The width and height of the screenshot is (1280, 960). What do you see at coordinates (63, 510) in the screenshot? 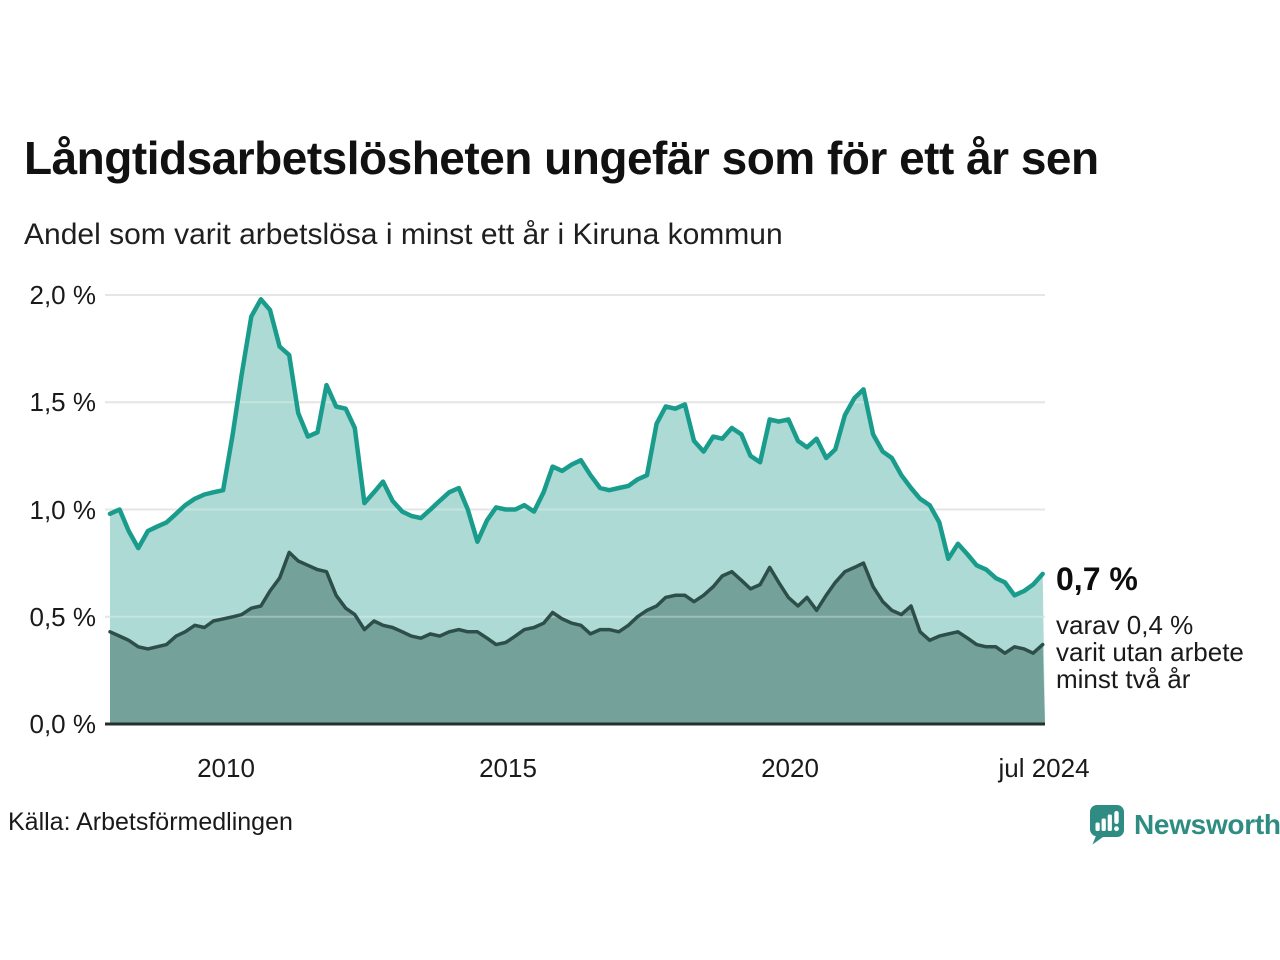
I see `y-tick-label: 1,0 %` at bounding box center [63, 510].